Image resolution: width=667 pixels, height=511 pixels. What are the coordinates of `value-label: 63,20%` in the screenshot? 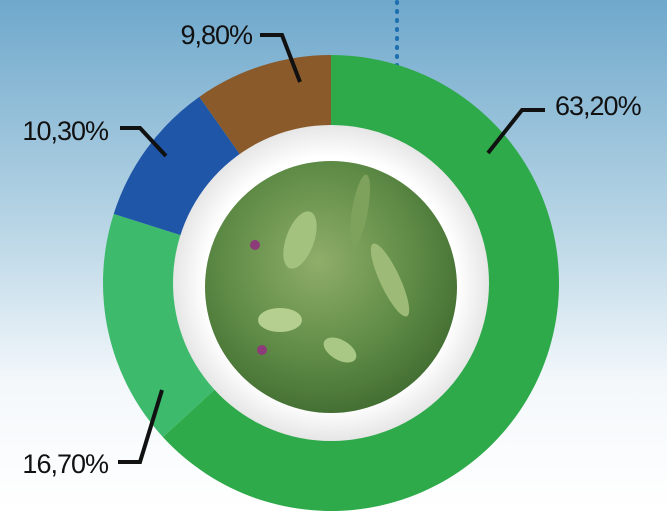 It's located at (598, 106).